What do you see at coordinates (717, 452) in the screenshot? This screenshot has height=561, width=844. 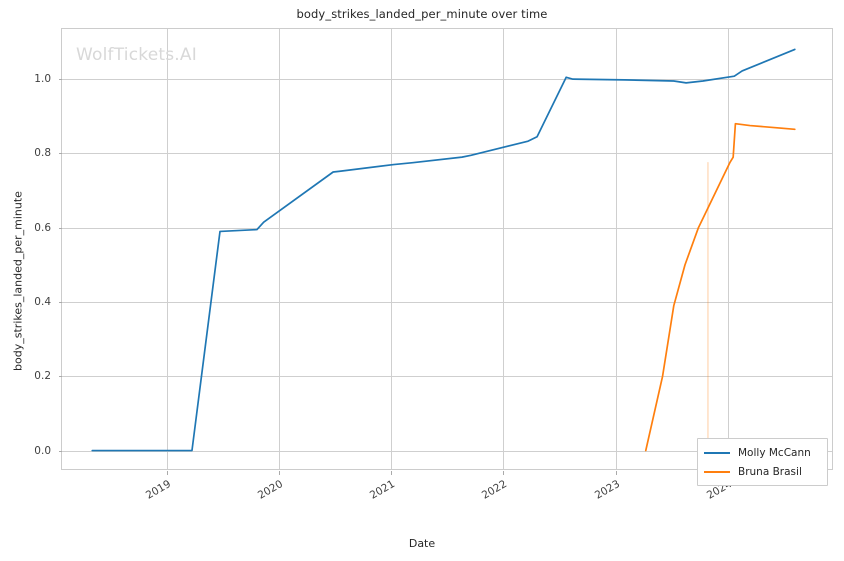 I see `legend-swatch-molly-mccann` at bounding box center [717, 452].